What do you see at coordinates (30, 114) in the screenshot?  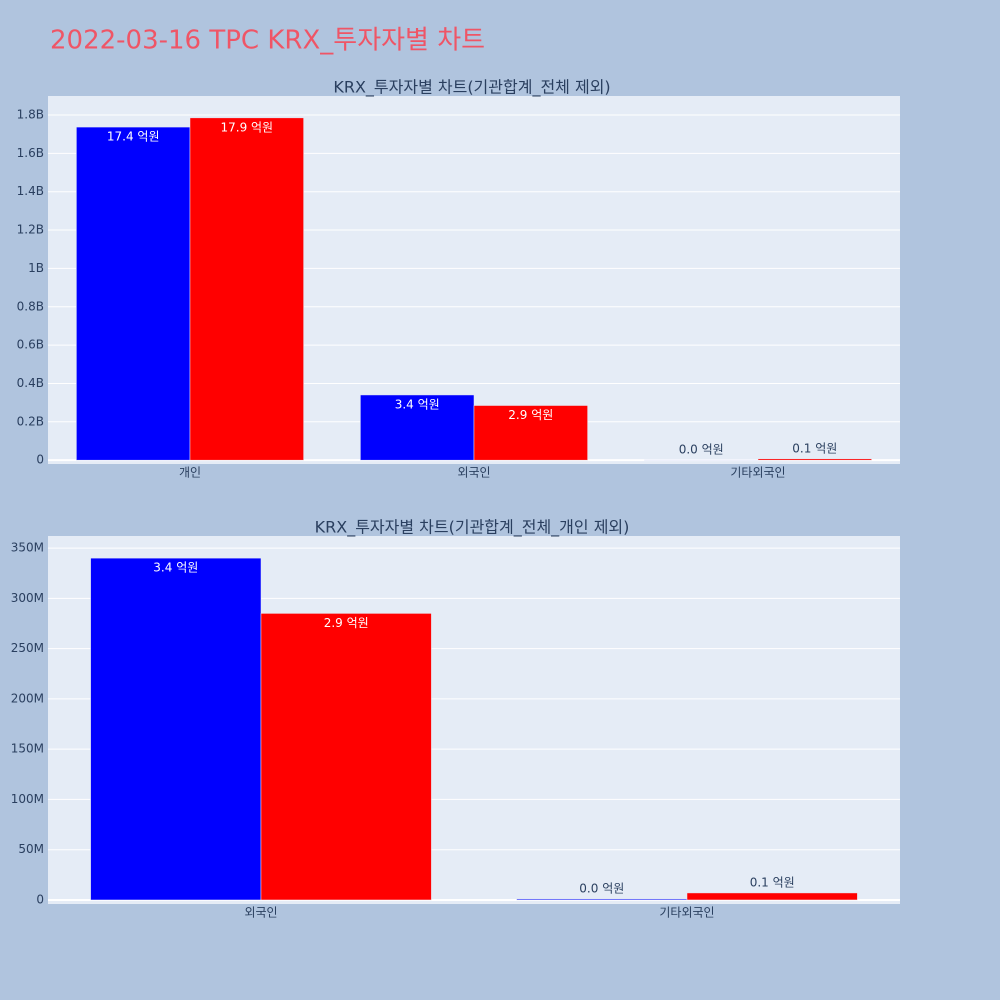 I see `y-tick-label: 1.8B` at bounding box center [30, 114].